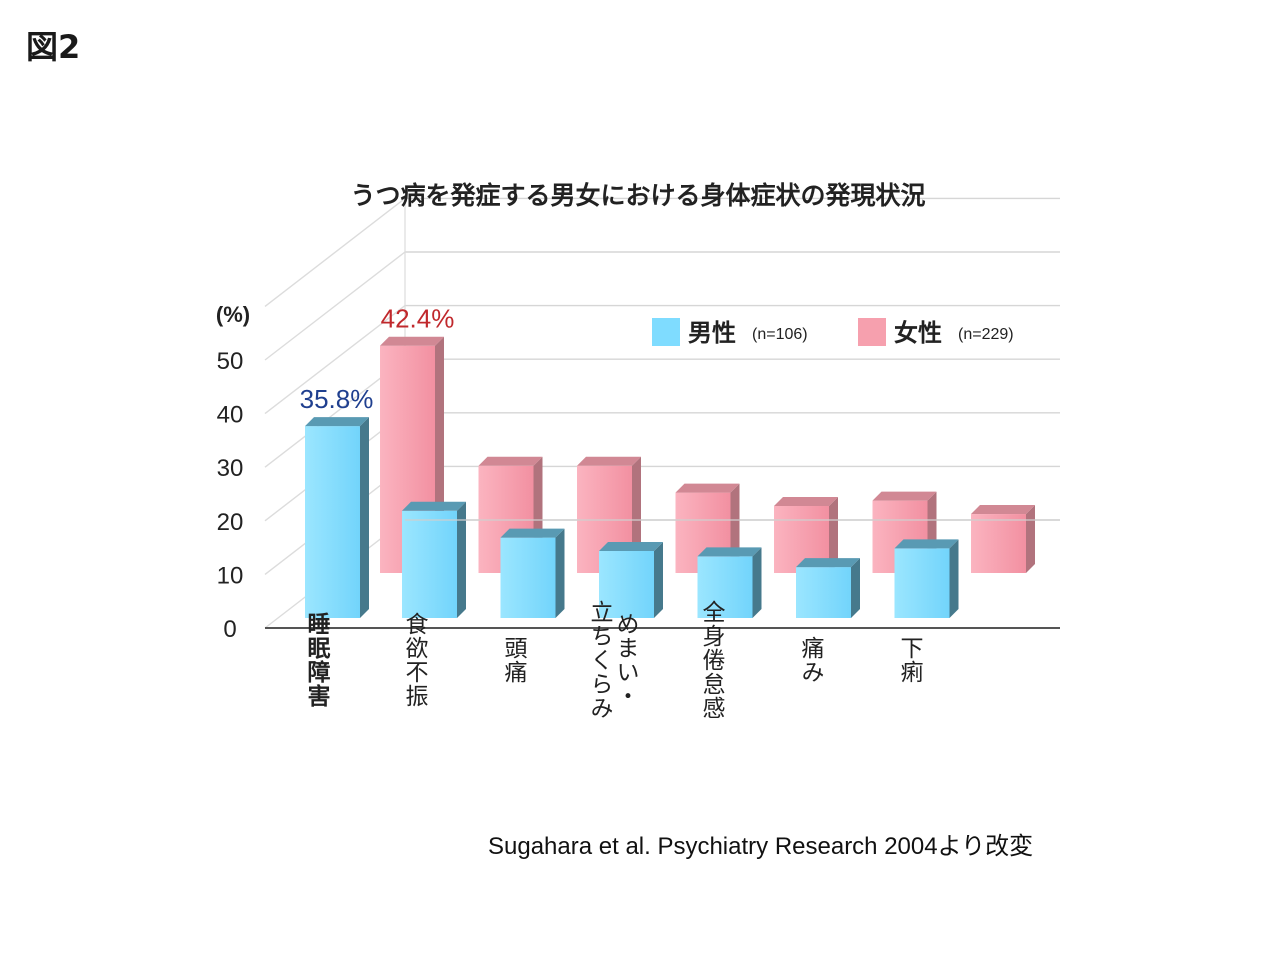 The width and height of the screenshot is (1280, 960). Describe the element at coordinates (998, 543) in the screenshot. I see `bar-female-front` at that location.